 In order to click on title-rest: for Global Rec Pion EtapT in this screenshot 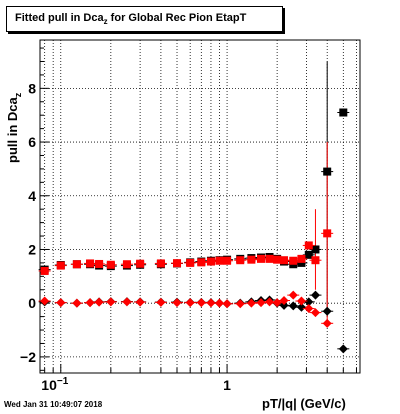, I will do `click(177, 18)`.